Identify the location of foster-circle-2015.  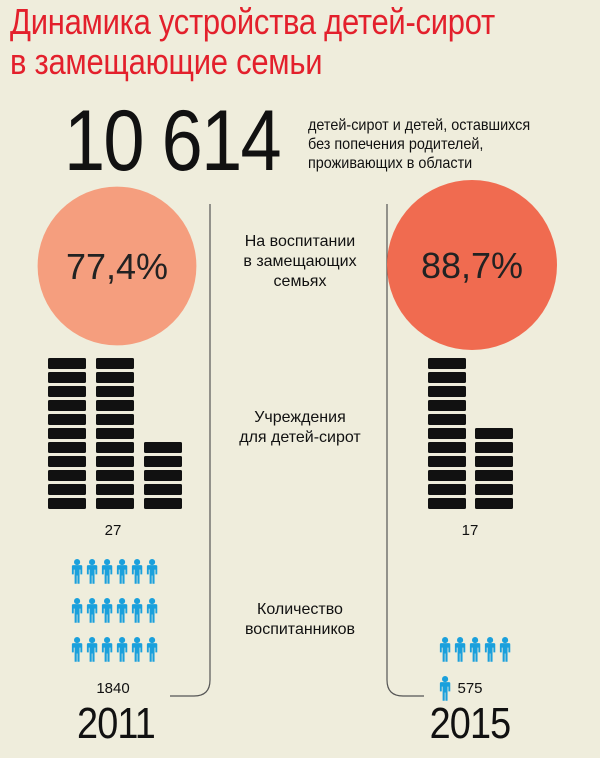
(472, 265).